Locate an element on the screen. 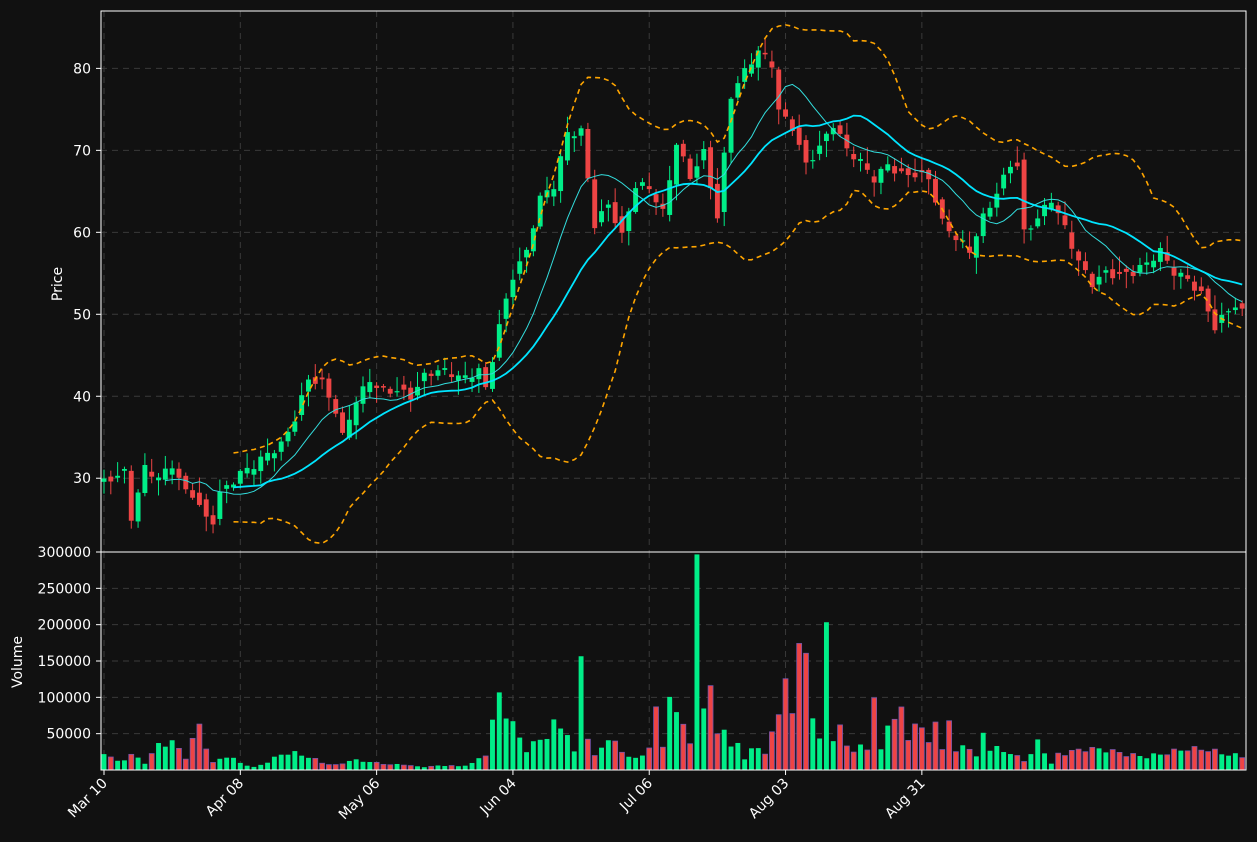  price-tick-label: 80 is located at coordinates (82, 69).